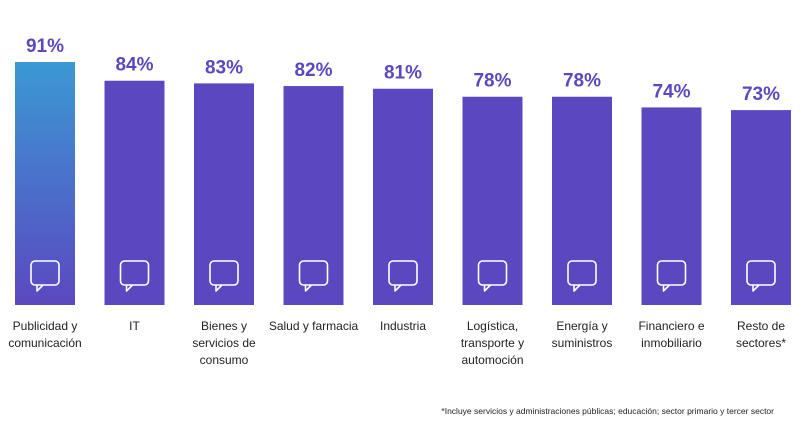 The height and width of the screenshot is (425, 806). I want to click on value-label: 83%, so click(224, 67).